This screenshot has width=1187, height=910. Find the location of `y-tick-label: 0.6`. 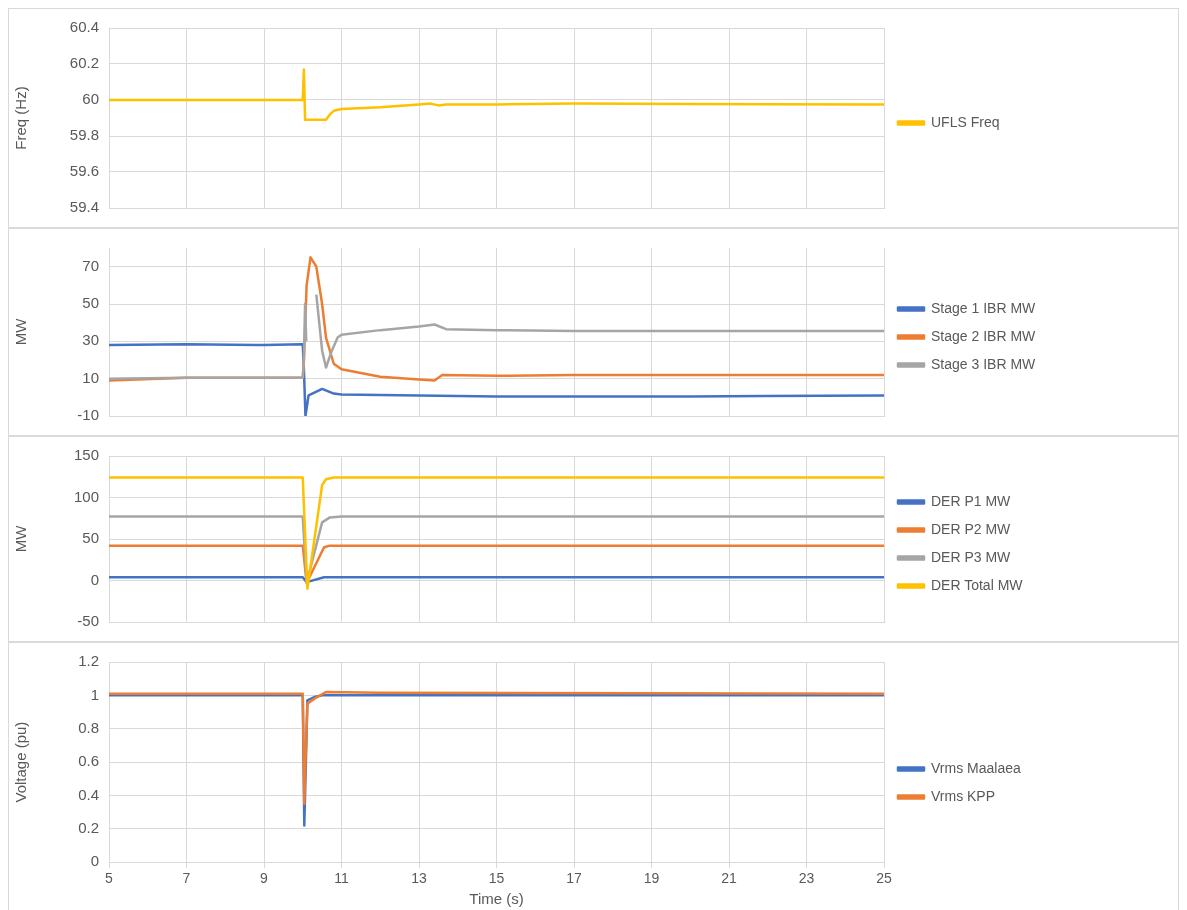

y-tick-label: 0.6 is located at coordinates (88, 761).